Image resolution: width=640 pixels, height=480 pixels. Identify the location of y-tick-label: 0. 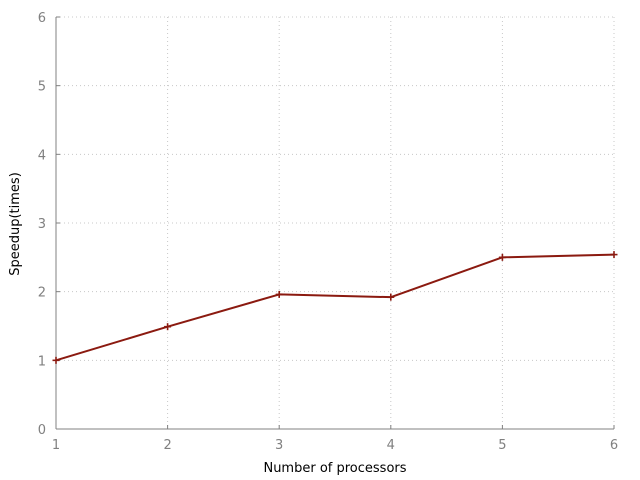
(42, 430).